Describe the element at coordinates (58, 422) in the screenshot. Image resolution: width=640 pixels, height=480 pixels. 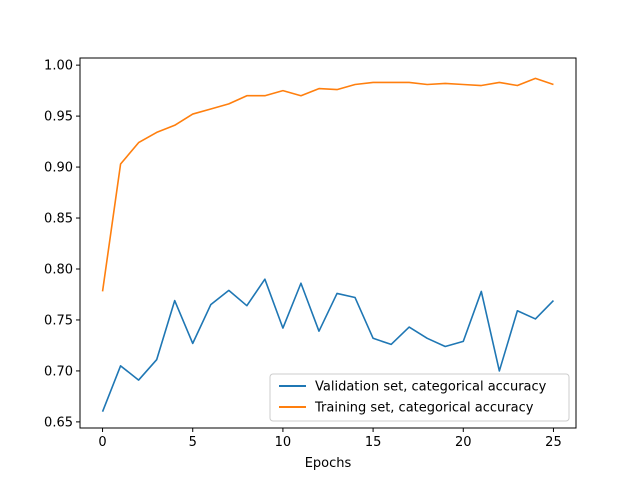
I see `y-tick-label: 0.65` at that location.